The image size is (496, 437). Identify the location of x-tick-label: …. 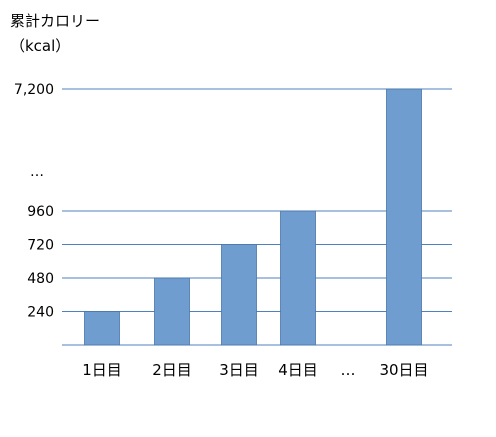
(348, 370).